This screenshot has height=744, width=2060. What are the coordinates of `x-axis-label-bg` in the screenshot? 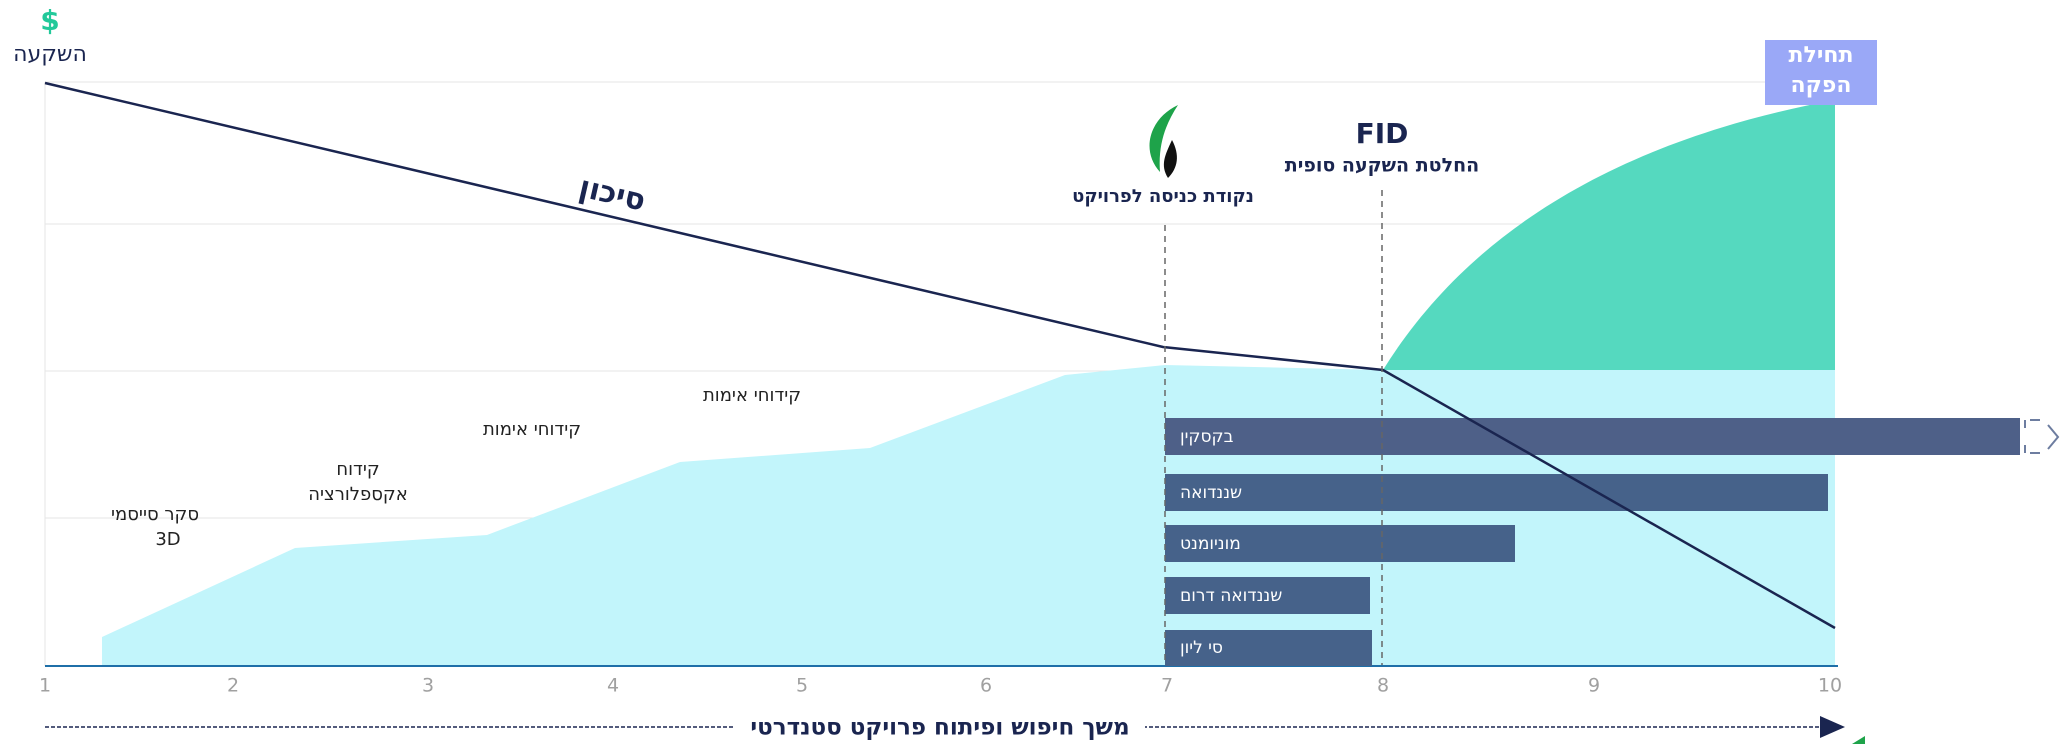 It's located at (940, 727).